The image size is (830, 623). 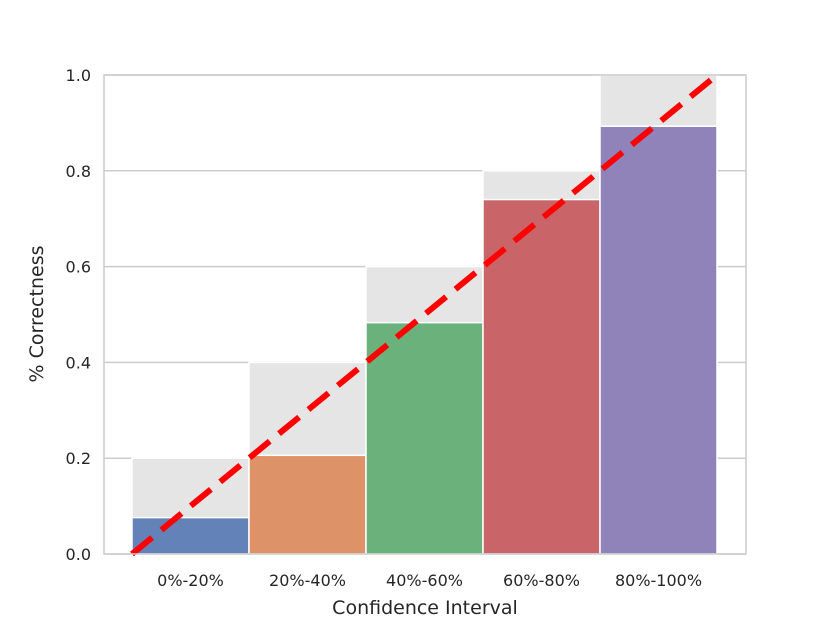 I want to click on x-tick-label: 20%-40%, so click(x=307, y=580).